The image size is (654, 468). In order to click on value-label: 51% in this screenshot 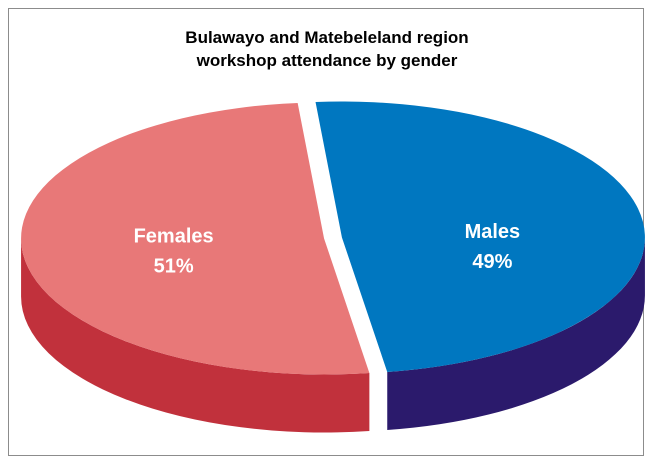, I will do `click(174, 266)`.